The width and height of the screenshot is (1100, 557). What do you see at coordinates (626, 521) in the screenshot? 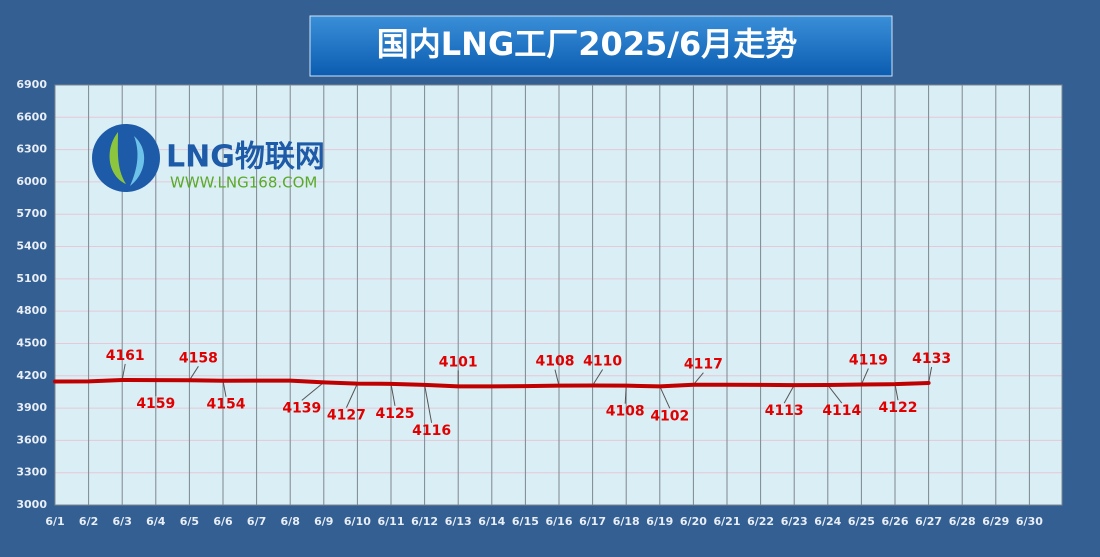
I see `x-tick-label: 6/18` at bounding box center [626, 521].